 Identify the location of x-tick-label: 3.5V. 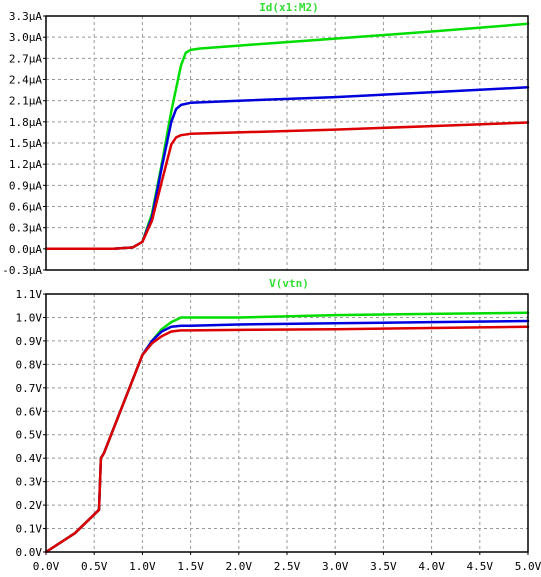
(383, 566).